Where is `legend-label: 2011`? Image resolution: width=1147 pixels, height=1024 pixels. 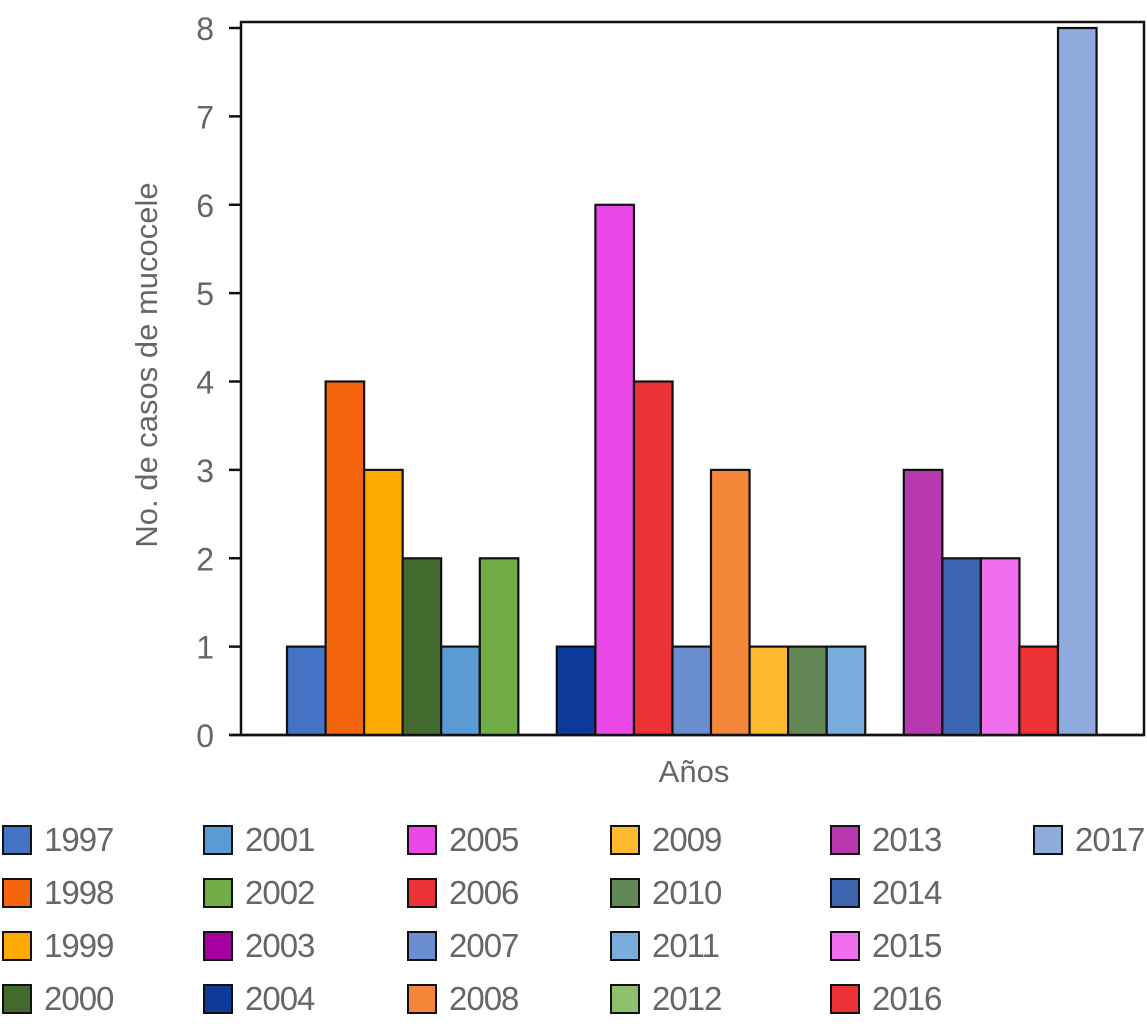 legend-label: 2011 is located at coordinates (686, 945).